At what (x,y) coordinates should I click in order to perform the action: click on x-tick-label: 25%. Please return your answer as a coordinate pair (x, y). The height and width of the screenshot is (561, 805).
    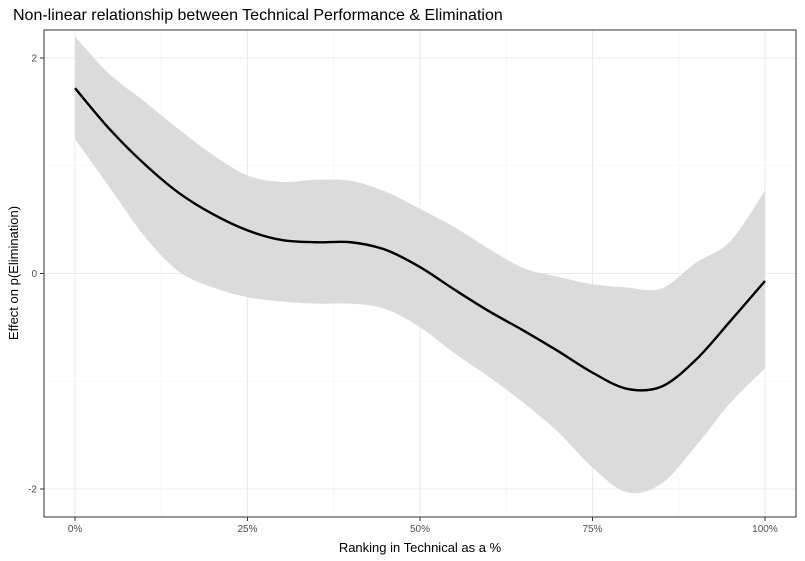
    Looking at the image, I should click on (248, 529).